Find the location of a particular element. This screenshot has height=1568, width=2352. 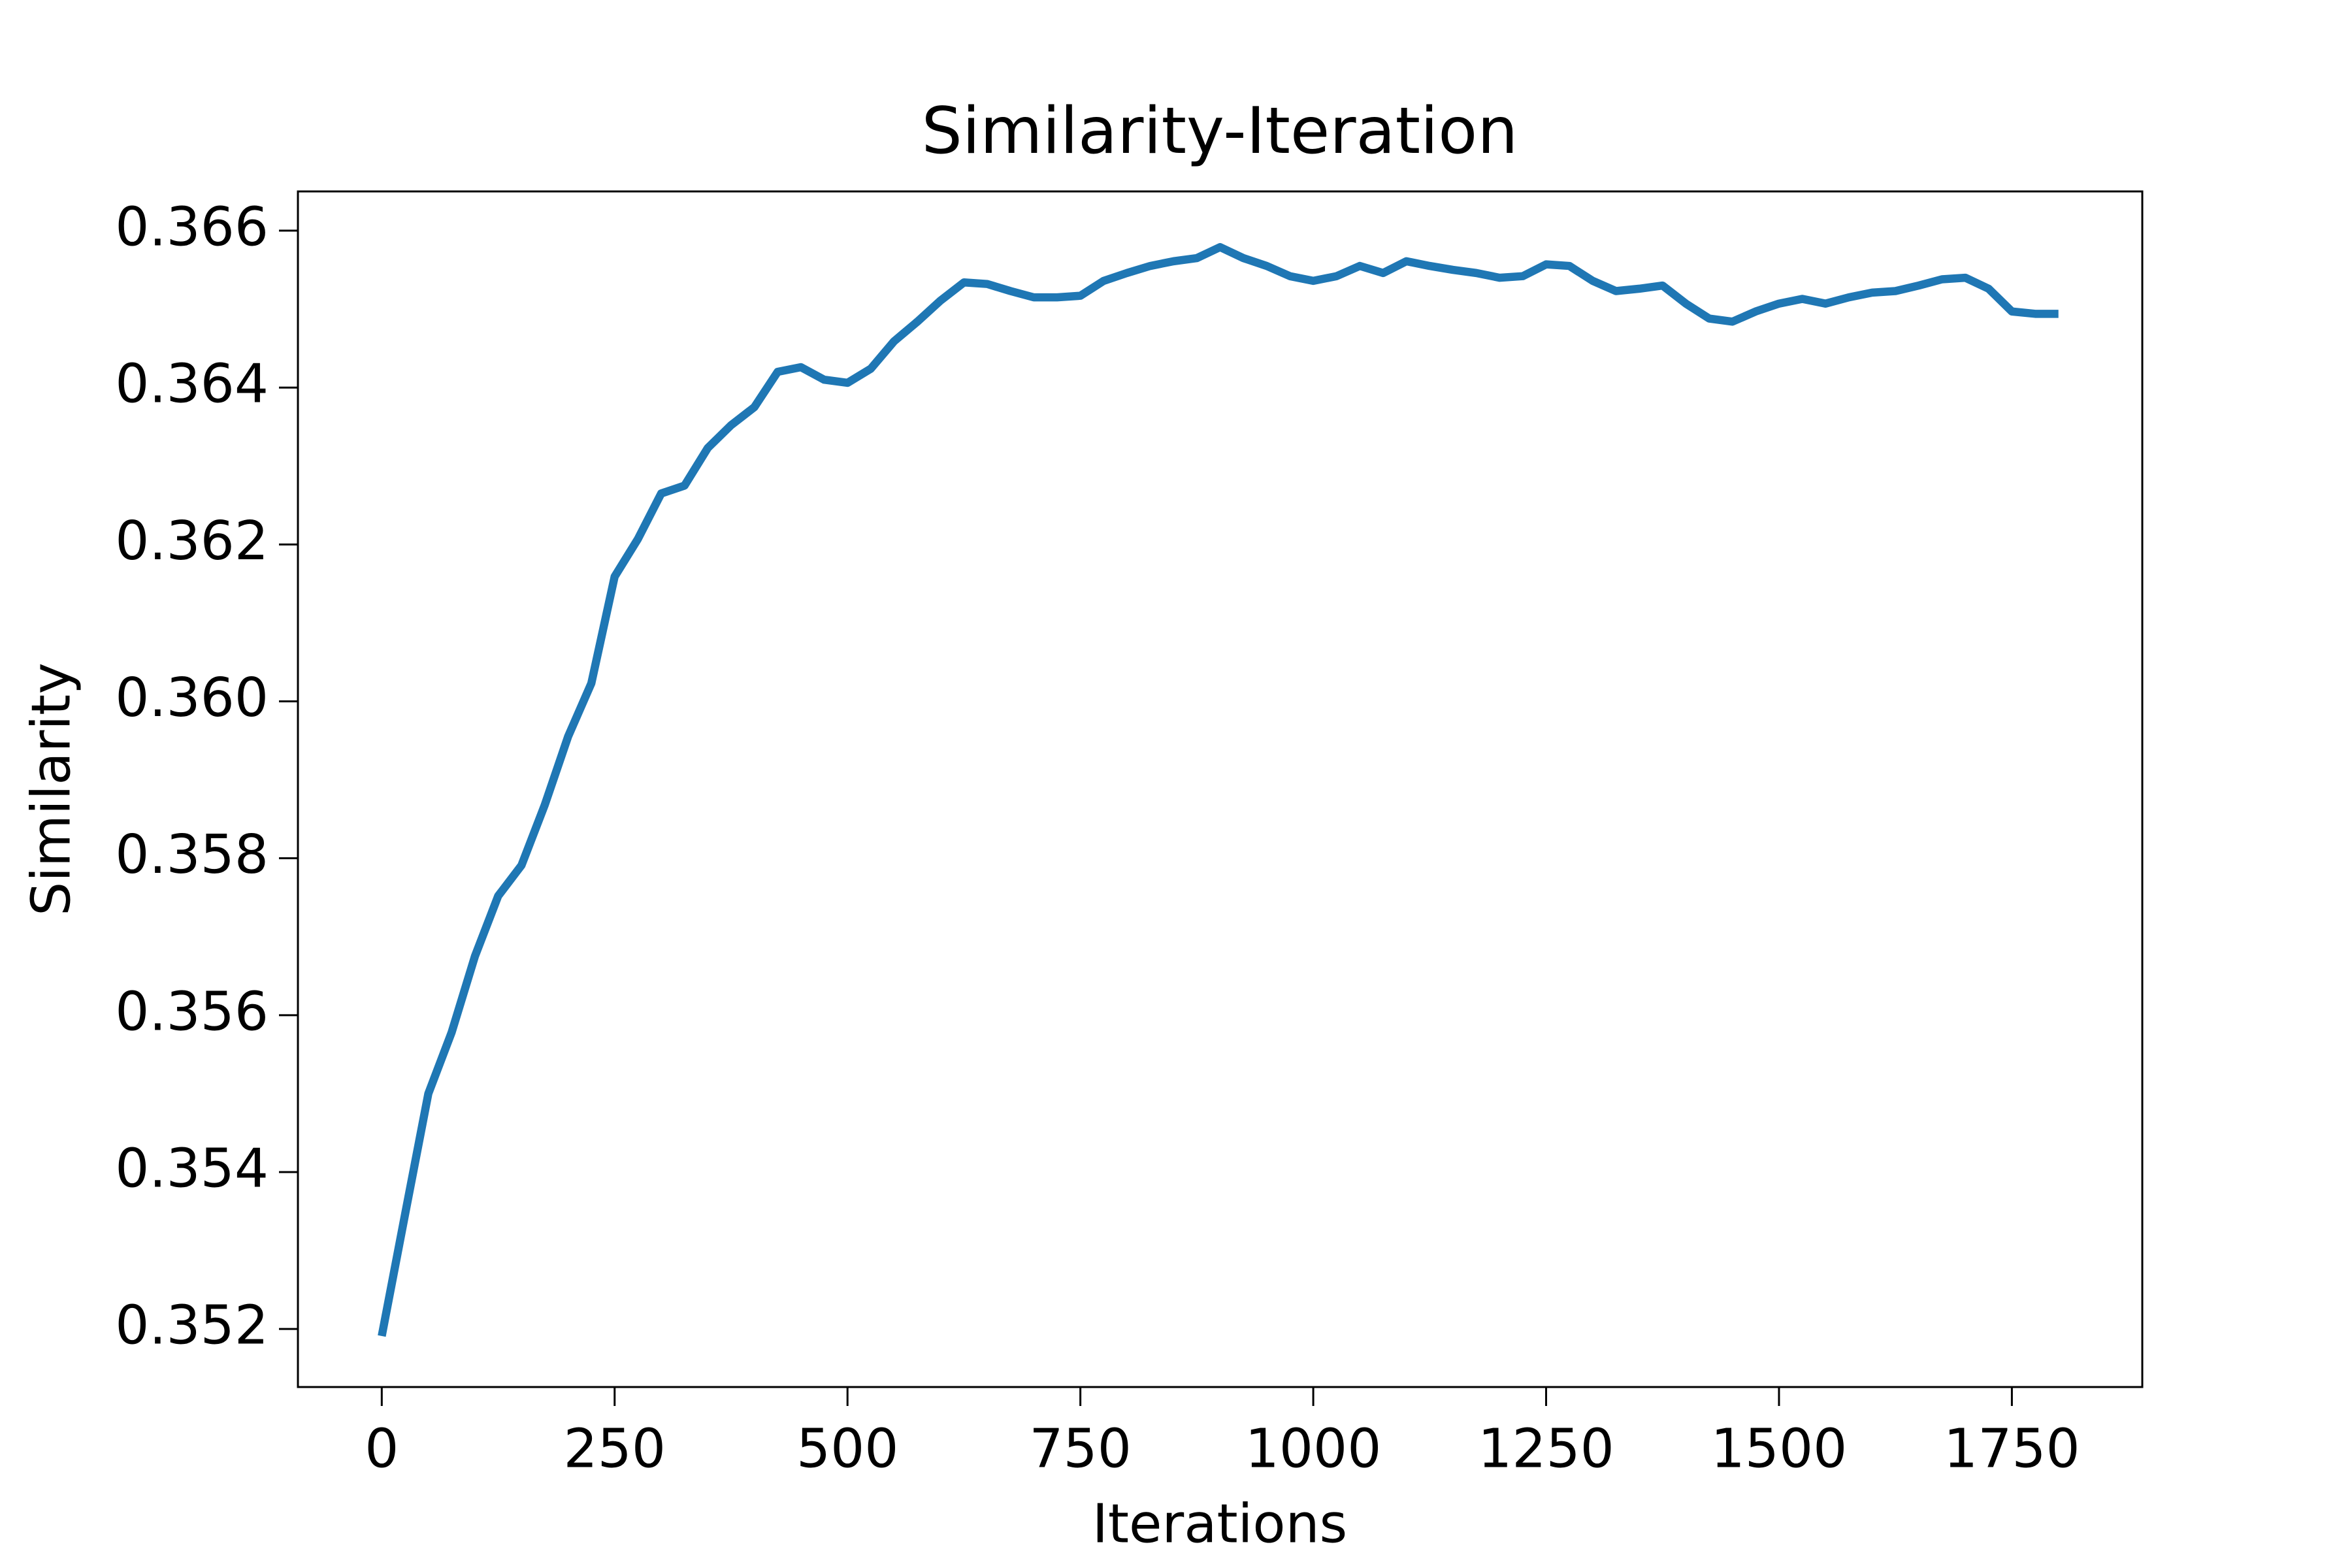

x-tick-label: 1750 is located at coordinates (2012, 1449).